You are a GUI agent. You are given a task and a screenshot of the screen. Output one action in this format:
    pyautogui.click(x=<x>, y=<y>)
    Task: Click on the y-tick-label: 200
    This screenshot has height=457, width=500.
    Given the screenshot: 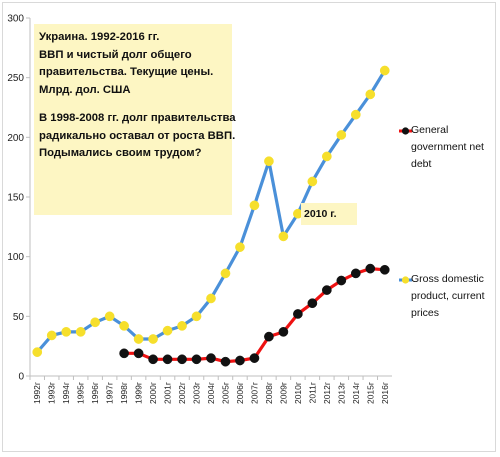 What is the action you would take?
    pyautogui.click(x=15, y=138)
    